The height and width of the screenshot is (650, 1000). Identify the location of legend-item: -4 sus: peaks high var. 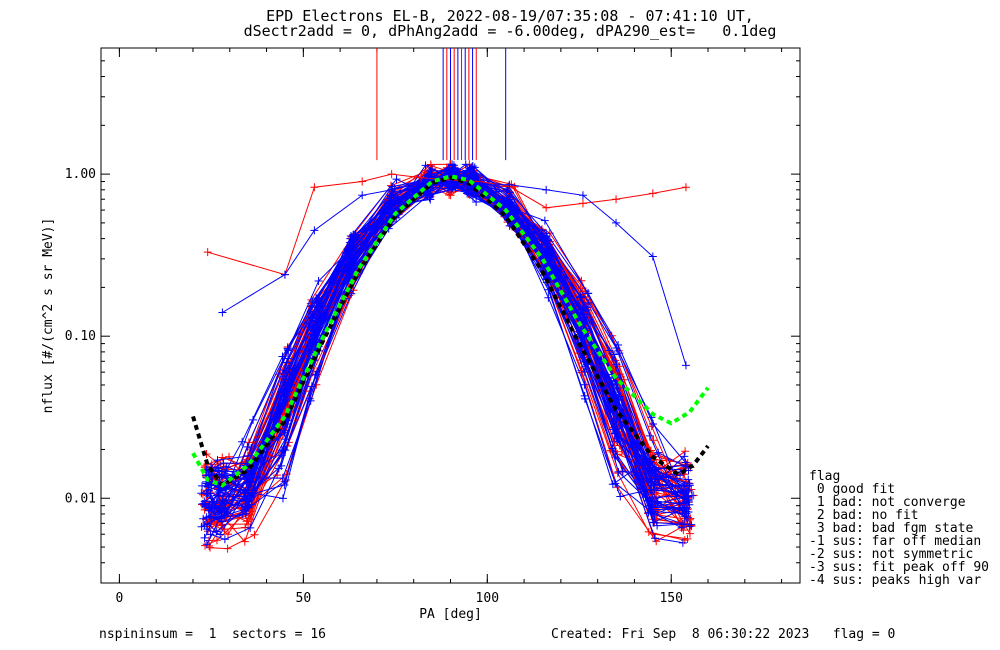
(895, 580).